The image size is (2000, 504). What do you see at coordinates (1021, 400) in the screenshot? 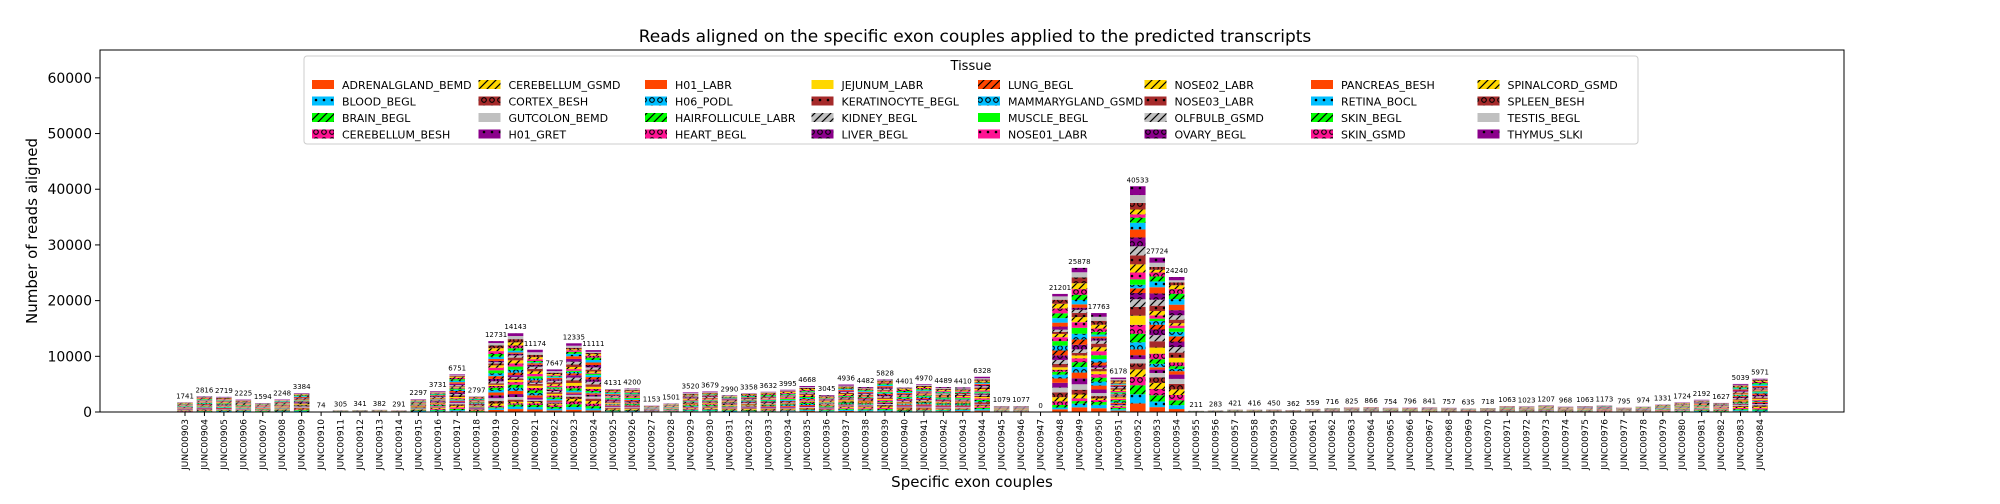
I see `bar-total-label: 1077` at bounding box center [1021, 400].